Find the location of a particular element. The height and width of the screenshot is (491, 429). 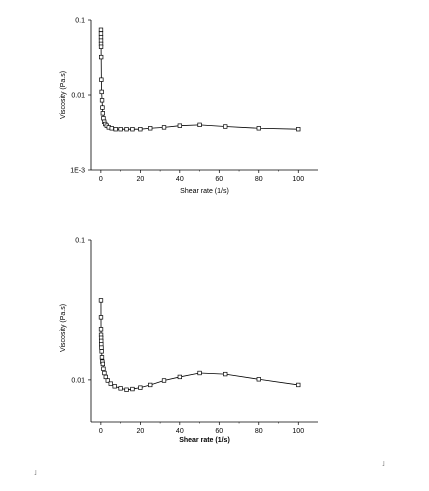

chart-top-x-tick-label: 20 is located at coordinates (140, 179).